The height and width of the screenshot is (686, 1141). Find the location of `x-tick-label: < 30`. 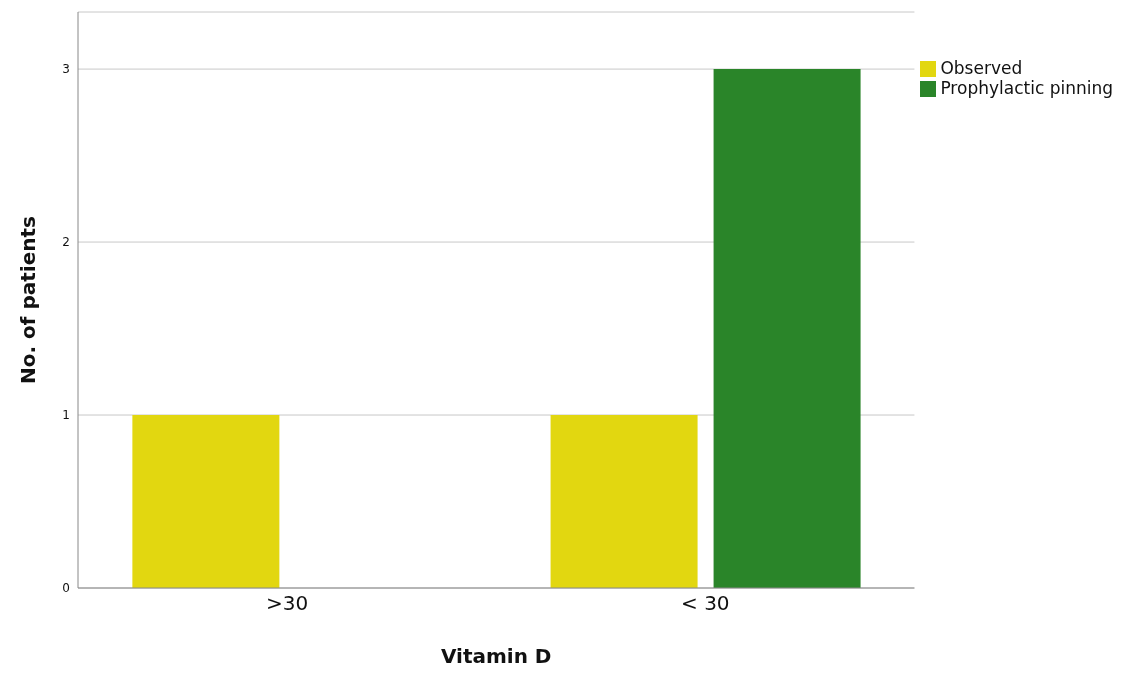

x-tick-label: < 30 is located at coordinates (705, 603).